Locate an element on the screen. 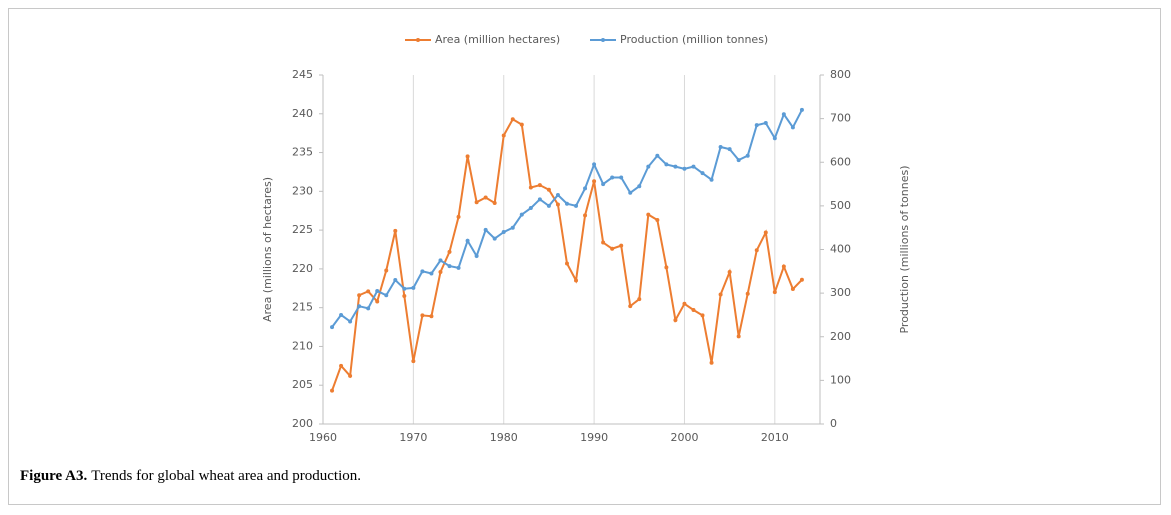  y2-tick-label: 500 is located at coordinates (840, 205).